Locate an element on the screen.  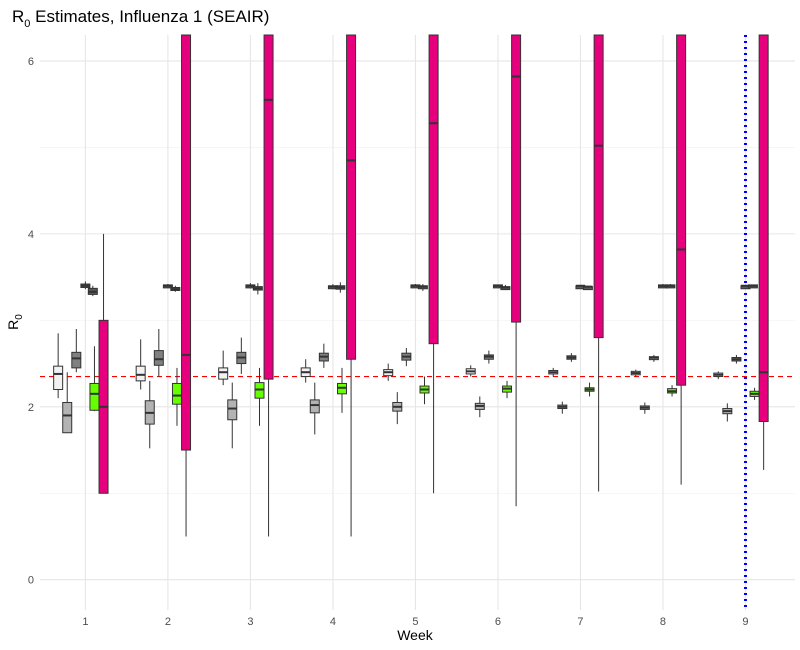
x-tick-label: 1 is located at coordinates (85, 622).